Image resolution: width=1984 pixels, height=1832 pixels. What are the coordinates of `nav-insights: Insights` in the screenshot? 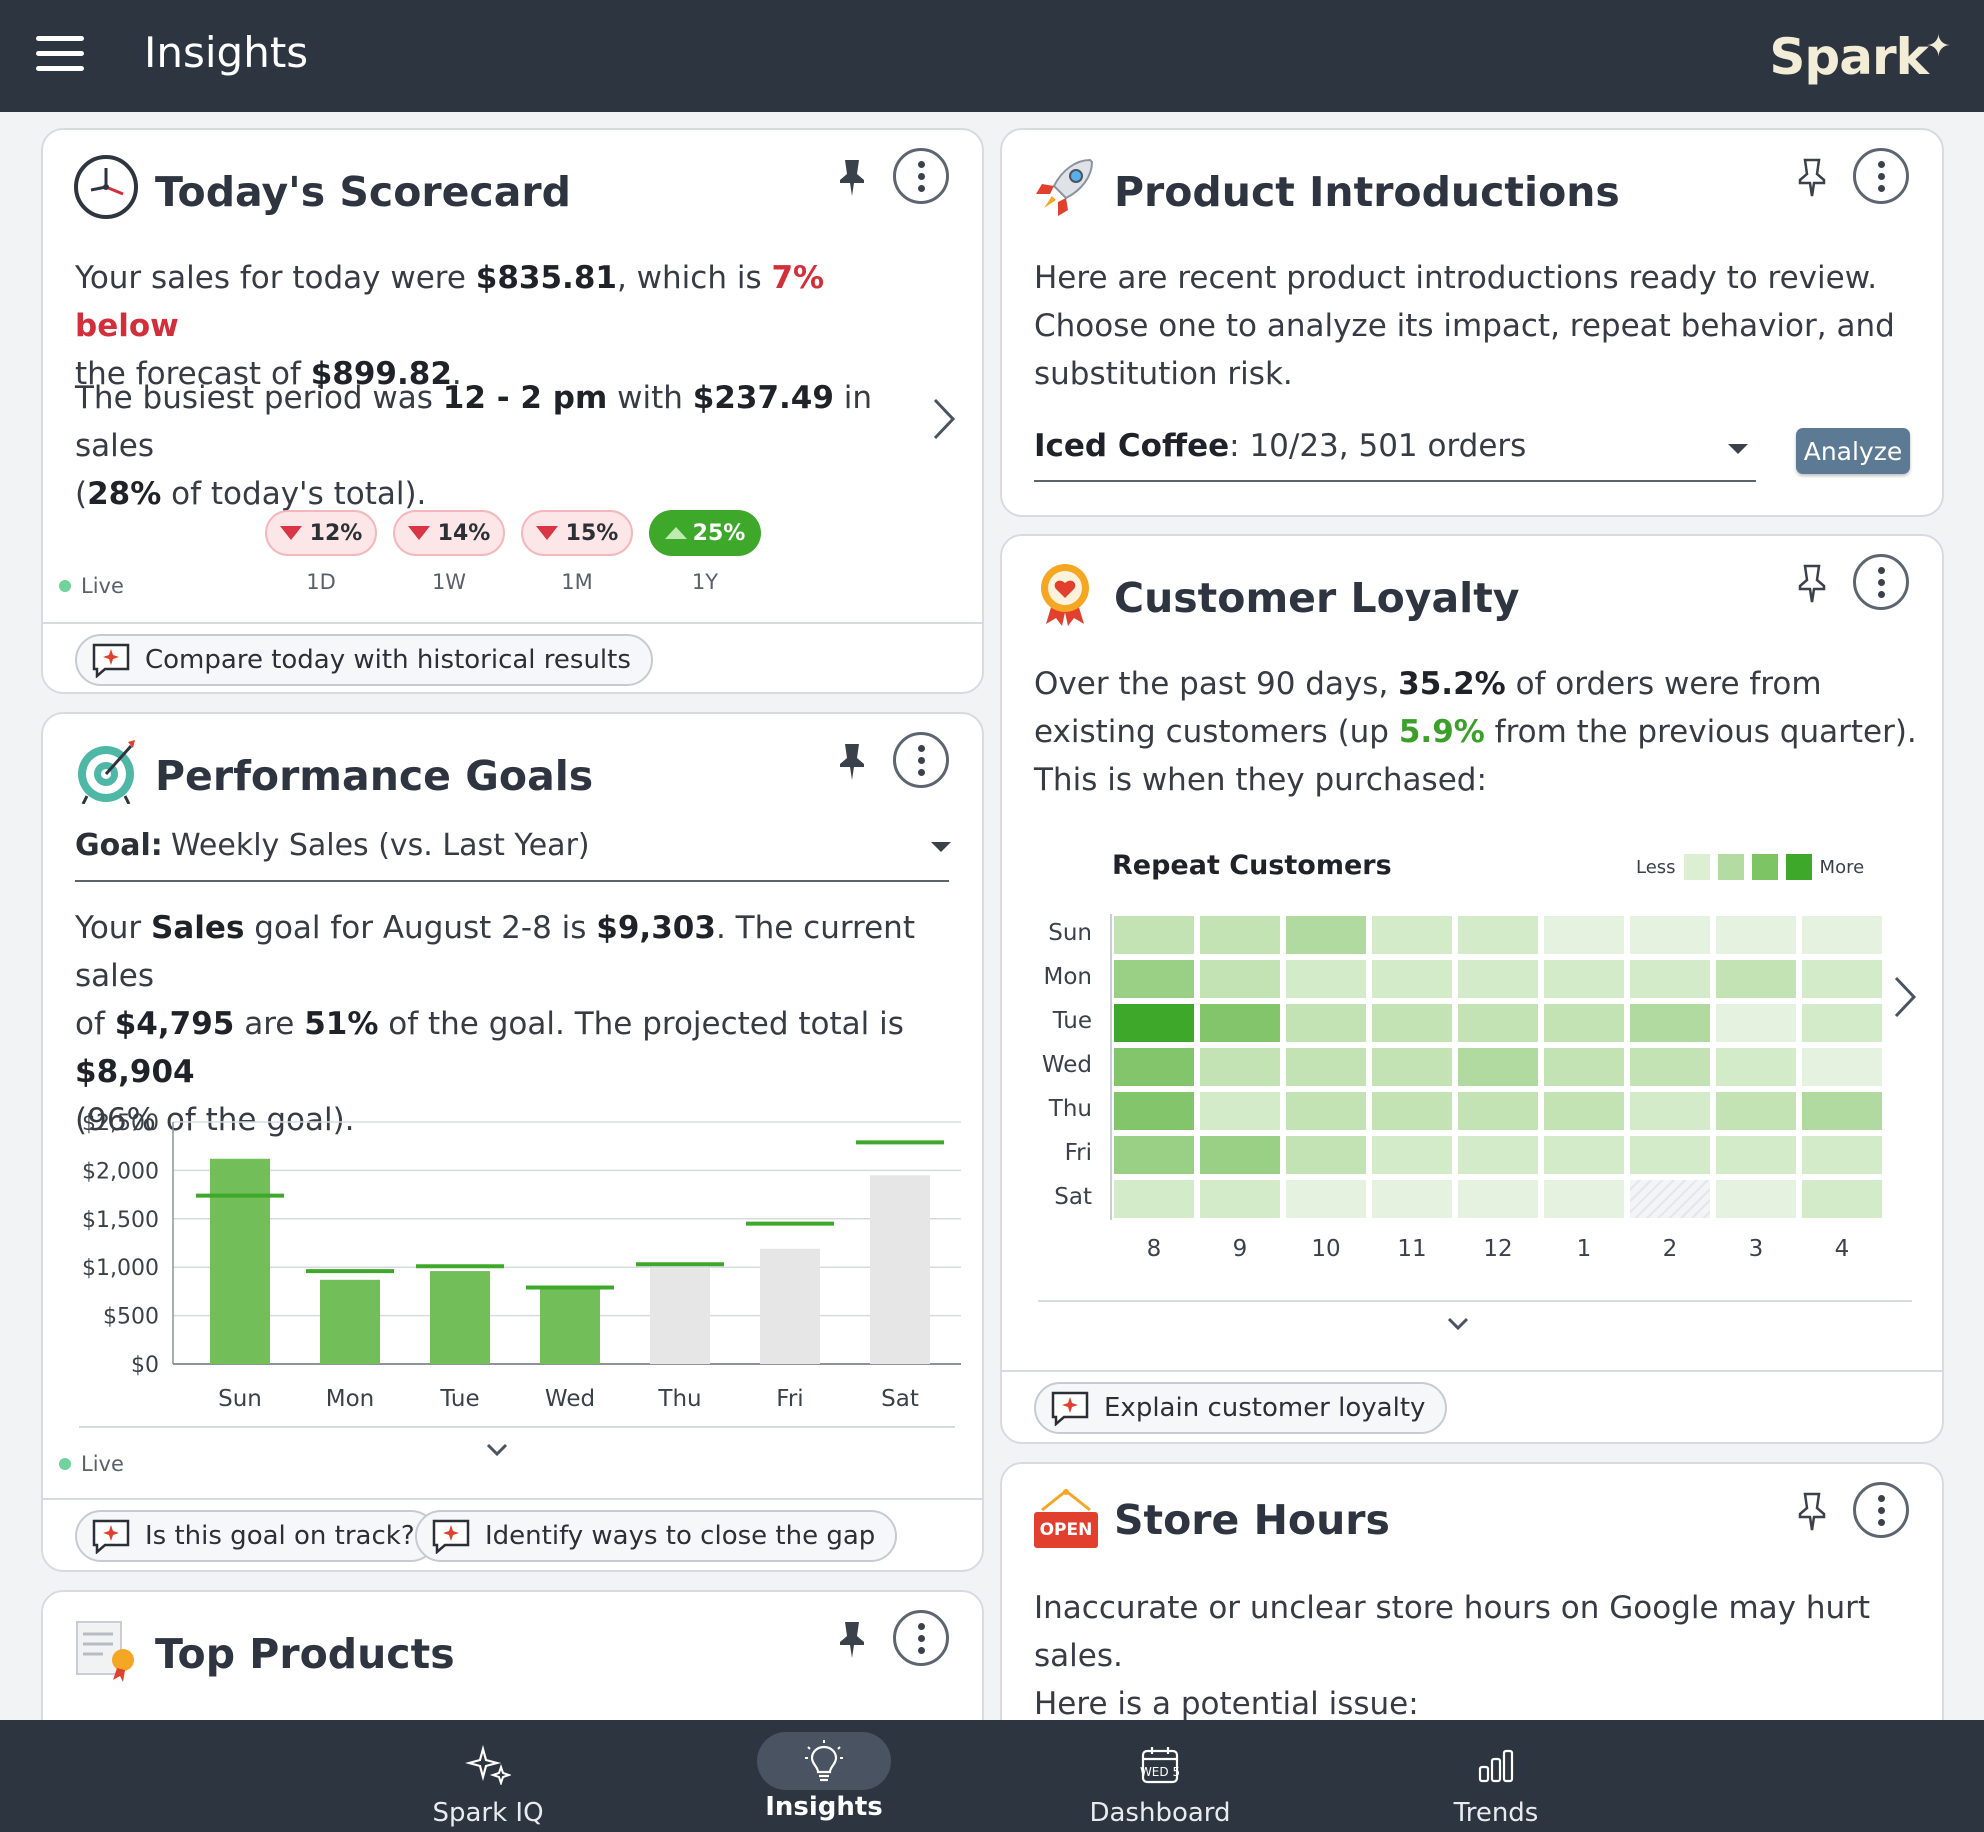 It's located at (824, 1776).